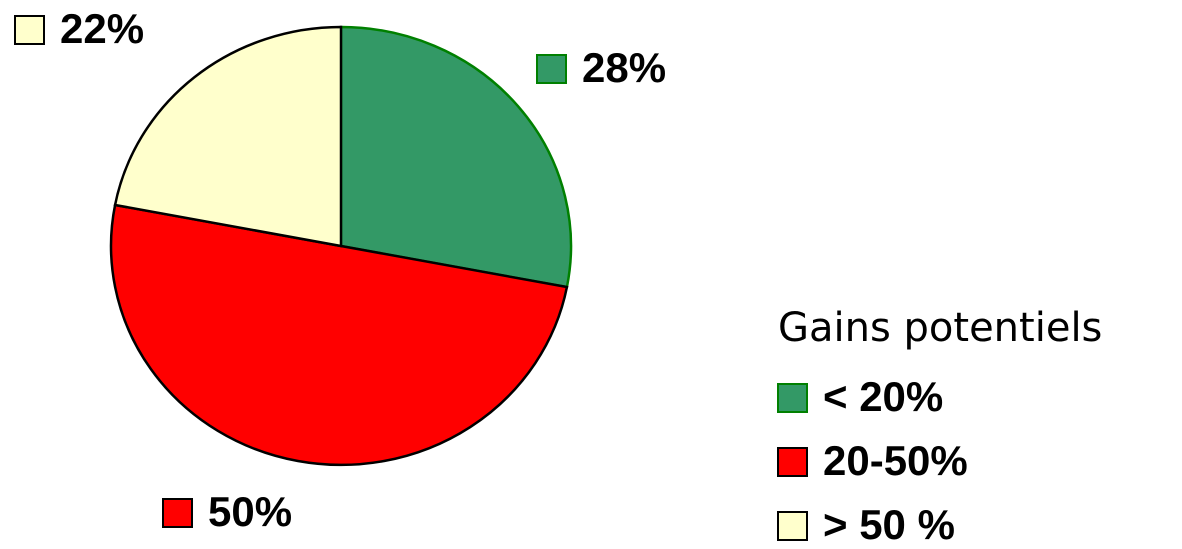  I want to click on legend-label: > 50 %, so click(889, 524).